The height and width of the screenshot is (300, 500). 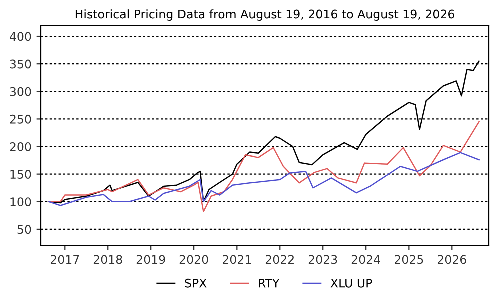 What do you see at coordinates (151, 259) in the screenshot?
I see `x-tick-label: 2019` at bounding box center [151, 259].